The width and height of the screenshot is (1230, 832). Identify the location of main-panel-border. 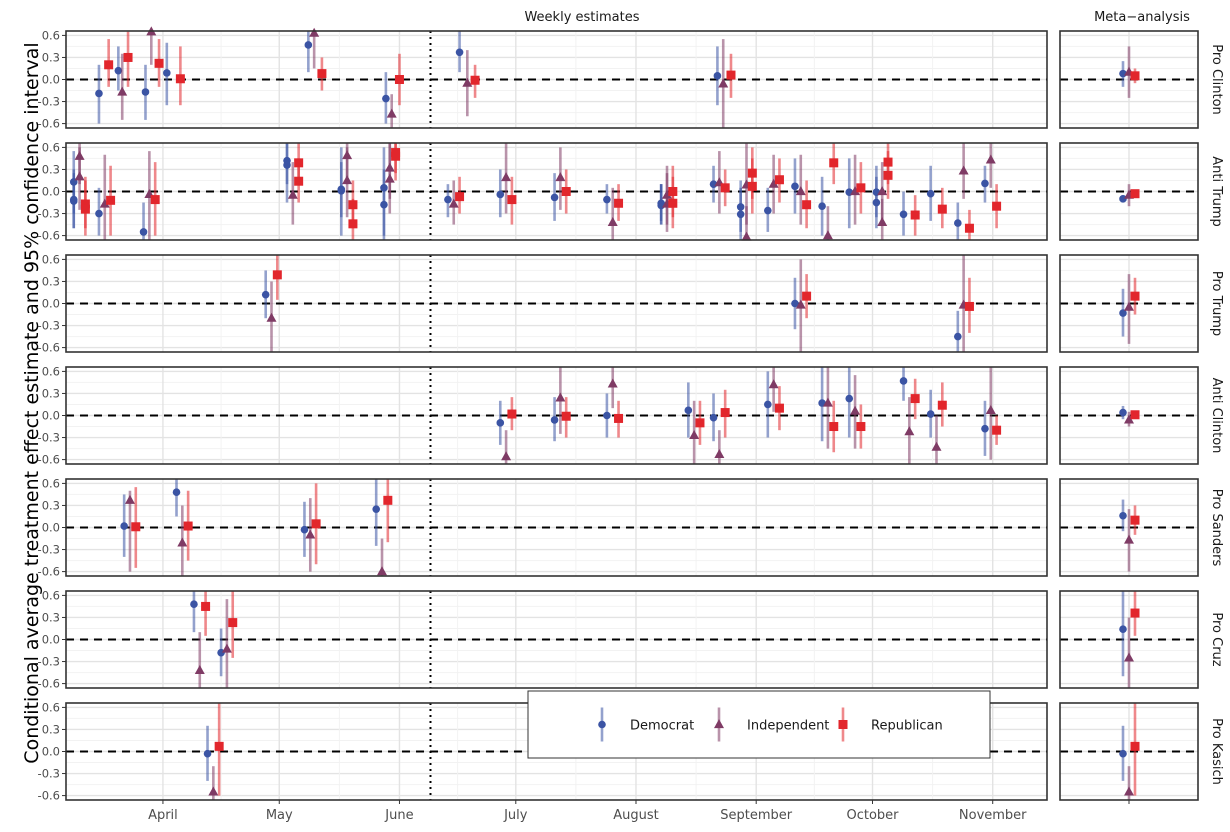
(556, 639).